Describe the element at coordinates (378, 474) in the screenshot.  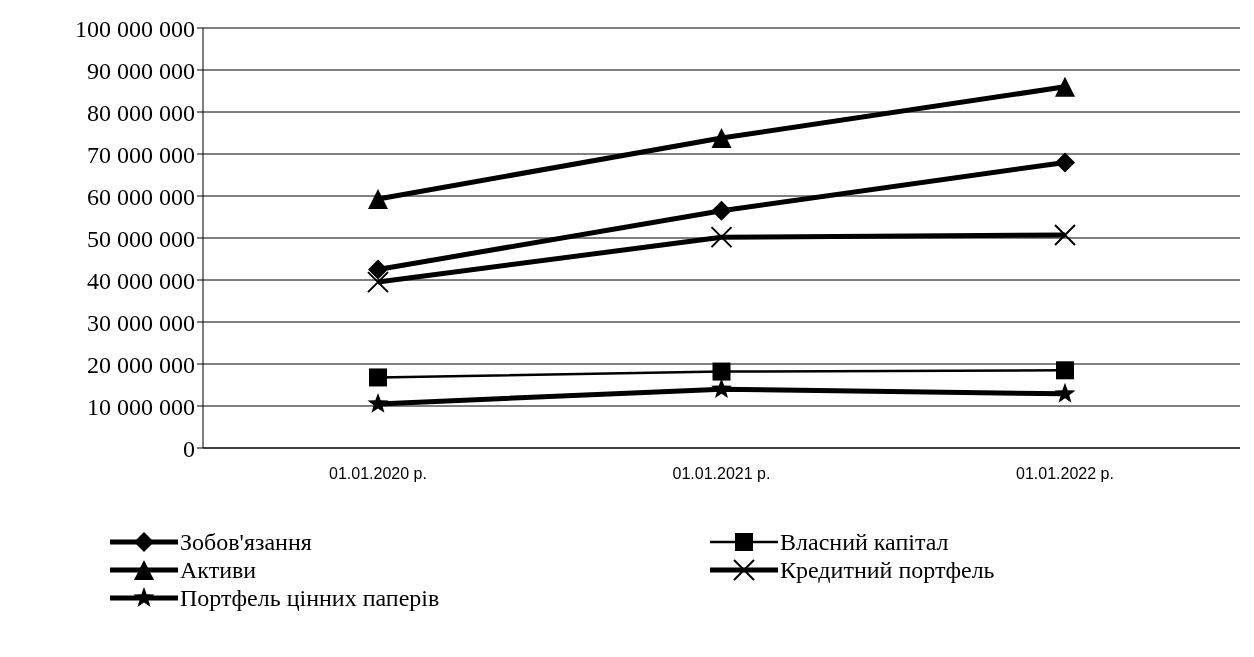
I see `x-tick-label: 01.01.2020 р.` at that location.